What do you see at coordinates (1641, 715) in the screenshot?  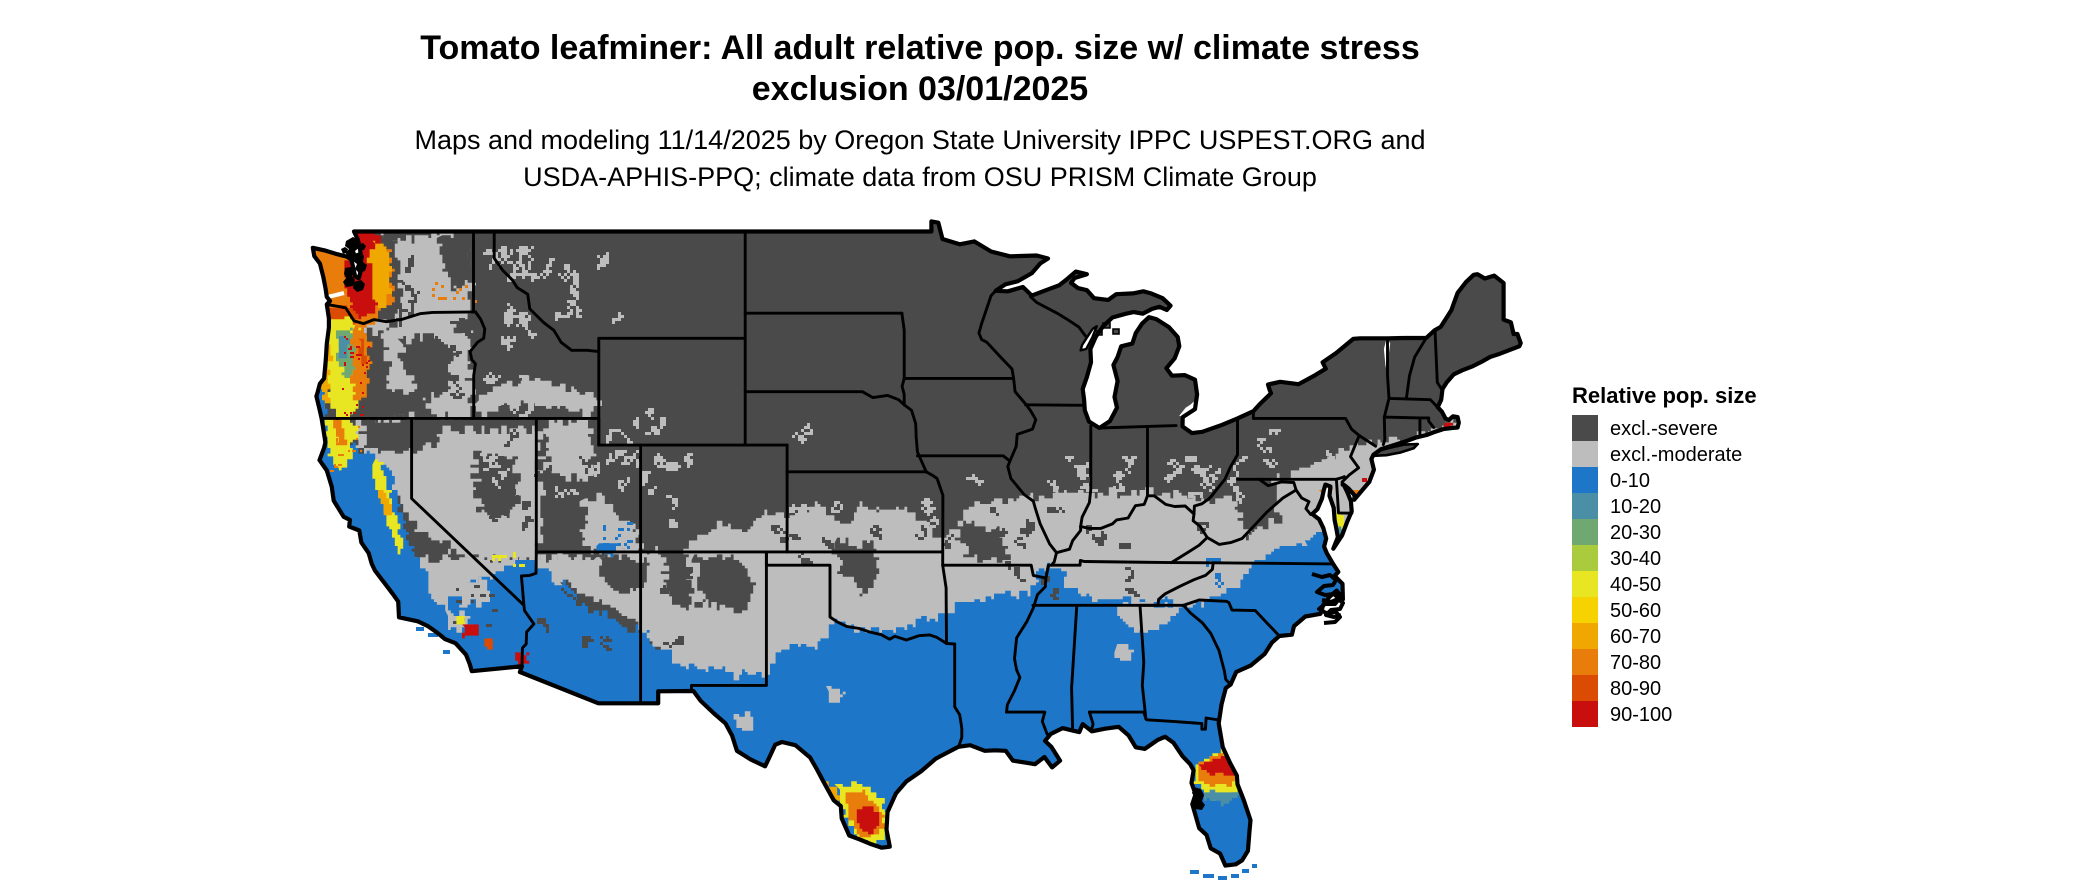 I see `svg-text: 90-100` at bounding box center [1641, 715].